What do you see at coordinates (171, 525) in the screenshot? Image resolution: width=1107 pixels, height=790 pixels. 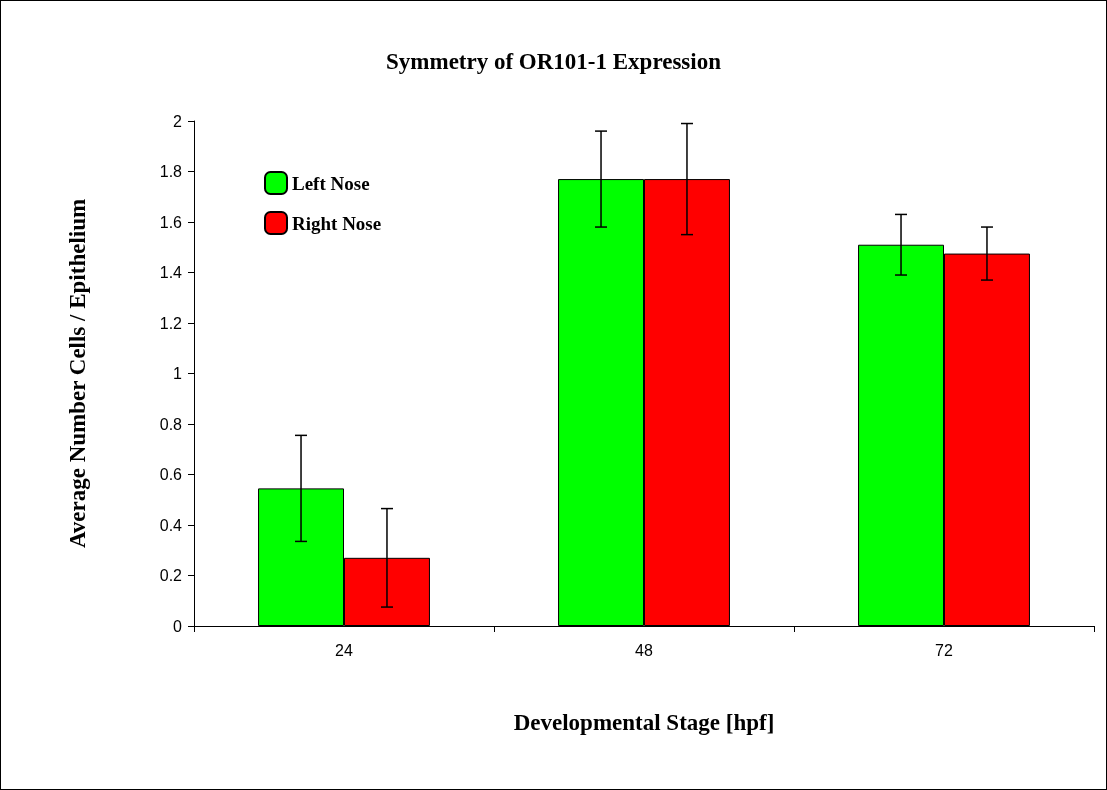 I see `y-tick-label: 0.4` at bounding box center [171, 525].